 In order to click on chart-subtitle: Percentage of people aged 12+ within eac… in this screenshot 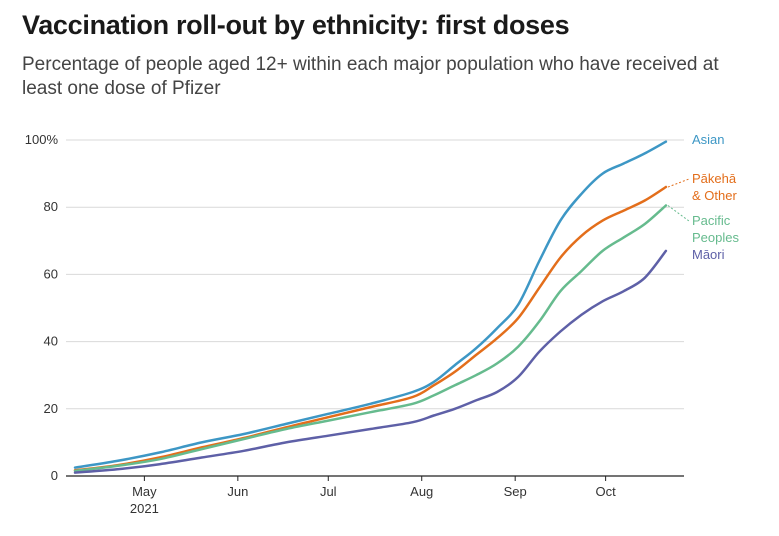, I will do `click(370, 76)`.